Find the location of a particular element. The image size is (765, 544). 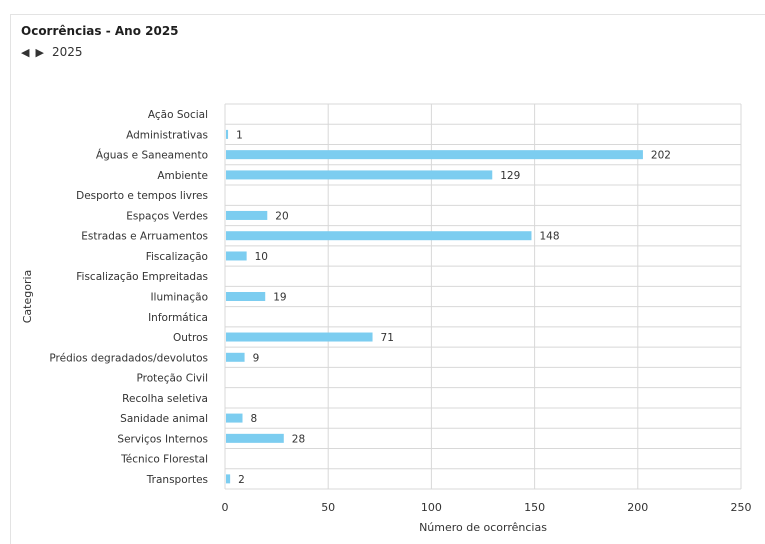

data-label: 8 is located at coordinates (254, 419).